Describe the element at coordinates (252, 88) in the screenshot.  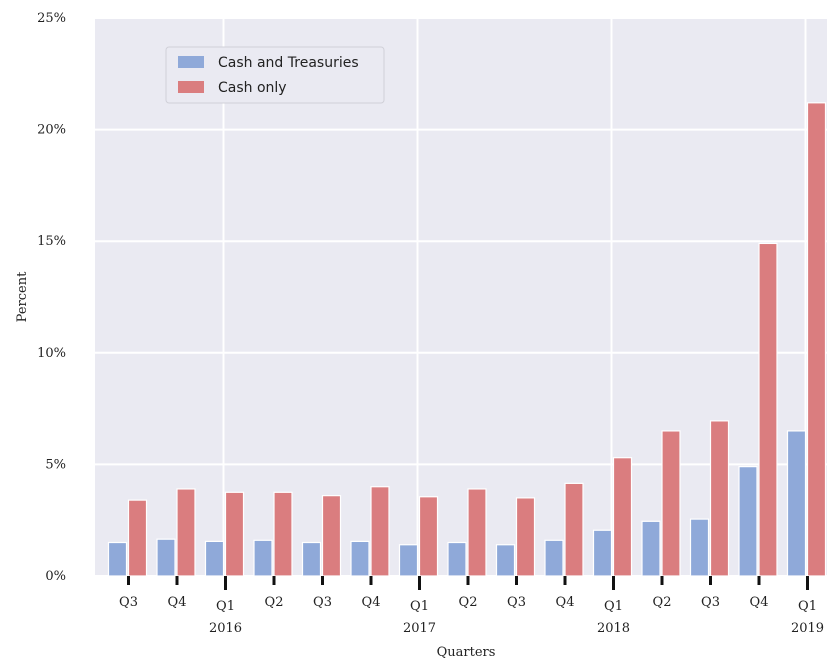
I see `legend-label-cash-only: Cash only` at that location.